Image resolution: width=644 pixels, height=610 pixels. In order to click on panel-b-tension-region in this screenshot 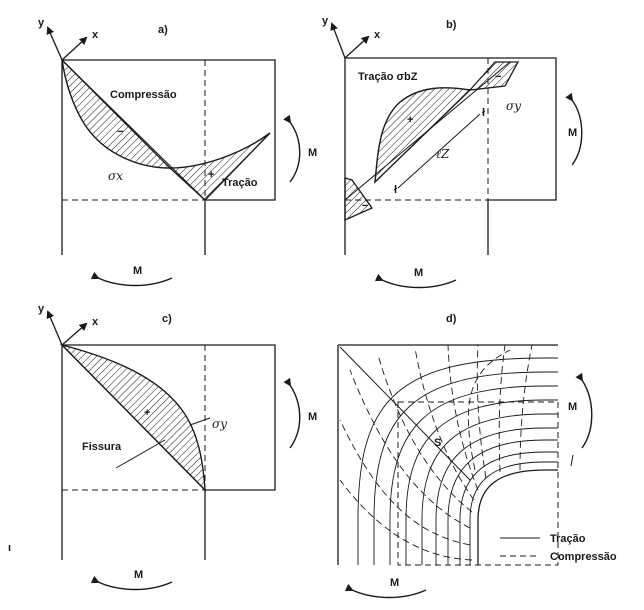, I will do `click(423, 135)`.